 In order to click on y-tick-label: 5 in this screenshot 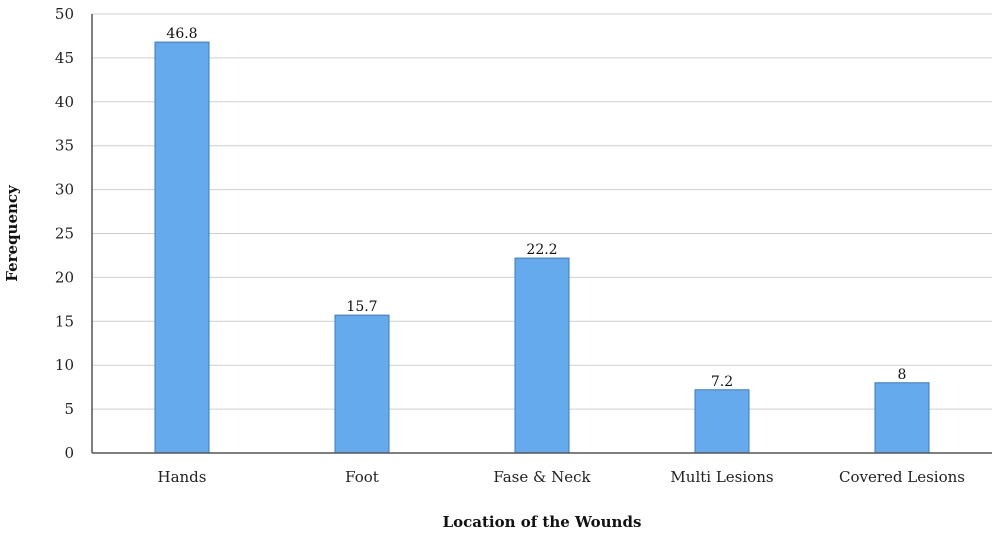, I will do `click(69, 409)`.